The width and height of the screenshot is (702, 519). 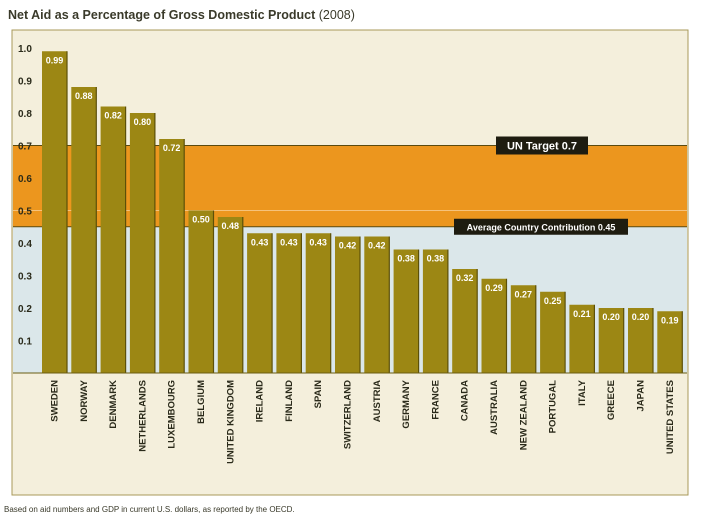 I want to click on category-label: BELGIUM, so click(x=201, y=402).